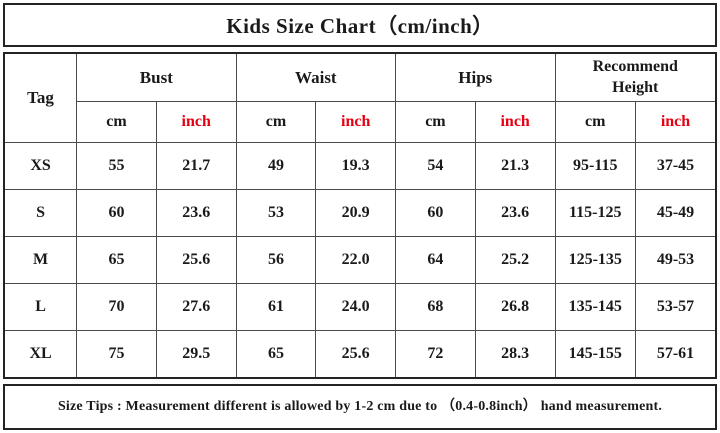 This screenshot has width=720, height=433. I want to click on size-value-cell: 45-49, so click(675, 213).